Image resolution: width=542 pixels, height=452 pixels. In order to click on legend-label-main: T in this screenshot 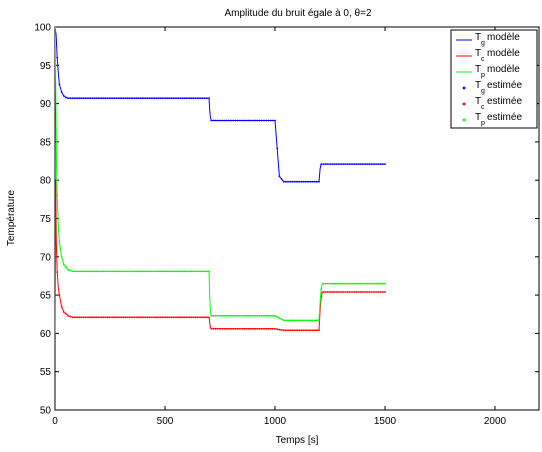, I will do `click(478, 117)`.